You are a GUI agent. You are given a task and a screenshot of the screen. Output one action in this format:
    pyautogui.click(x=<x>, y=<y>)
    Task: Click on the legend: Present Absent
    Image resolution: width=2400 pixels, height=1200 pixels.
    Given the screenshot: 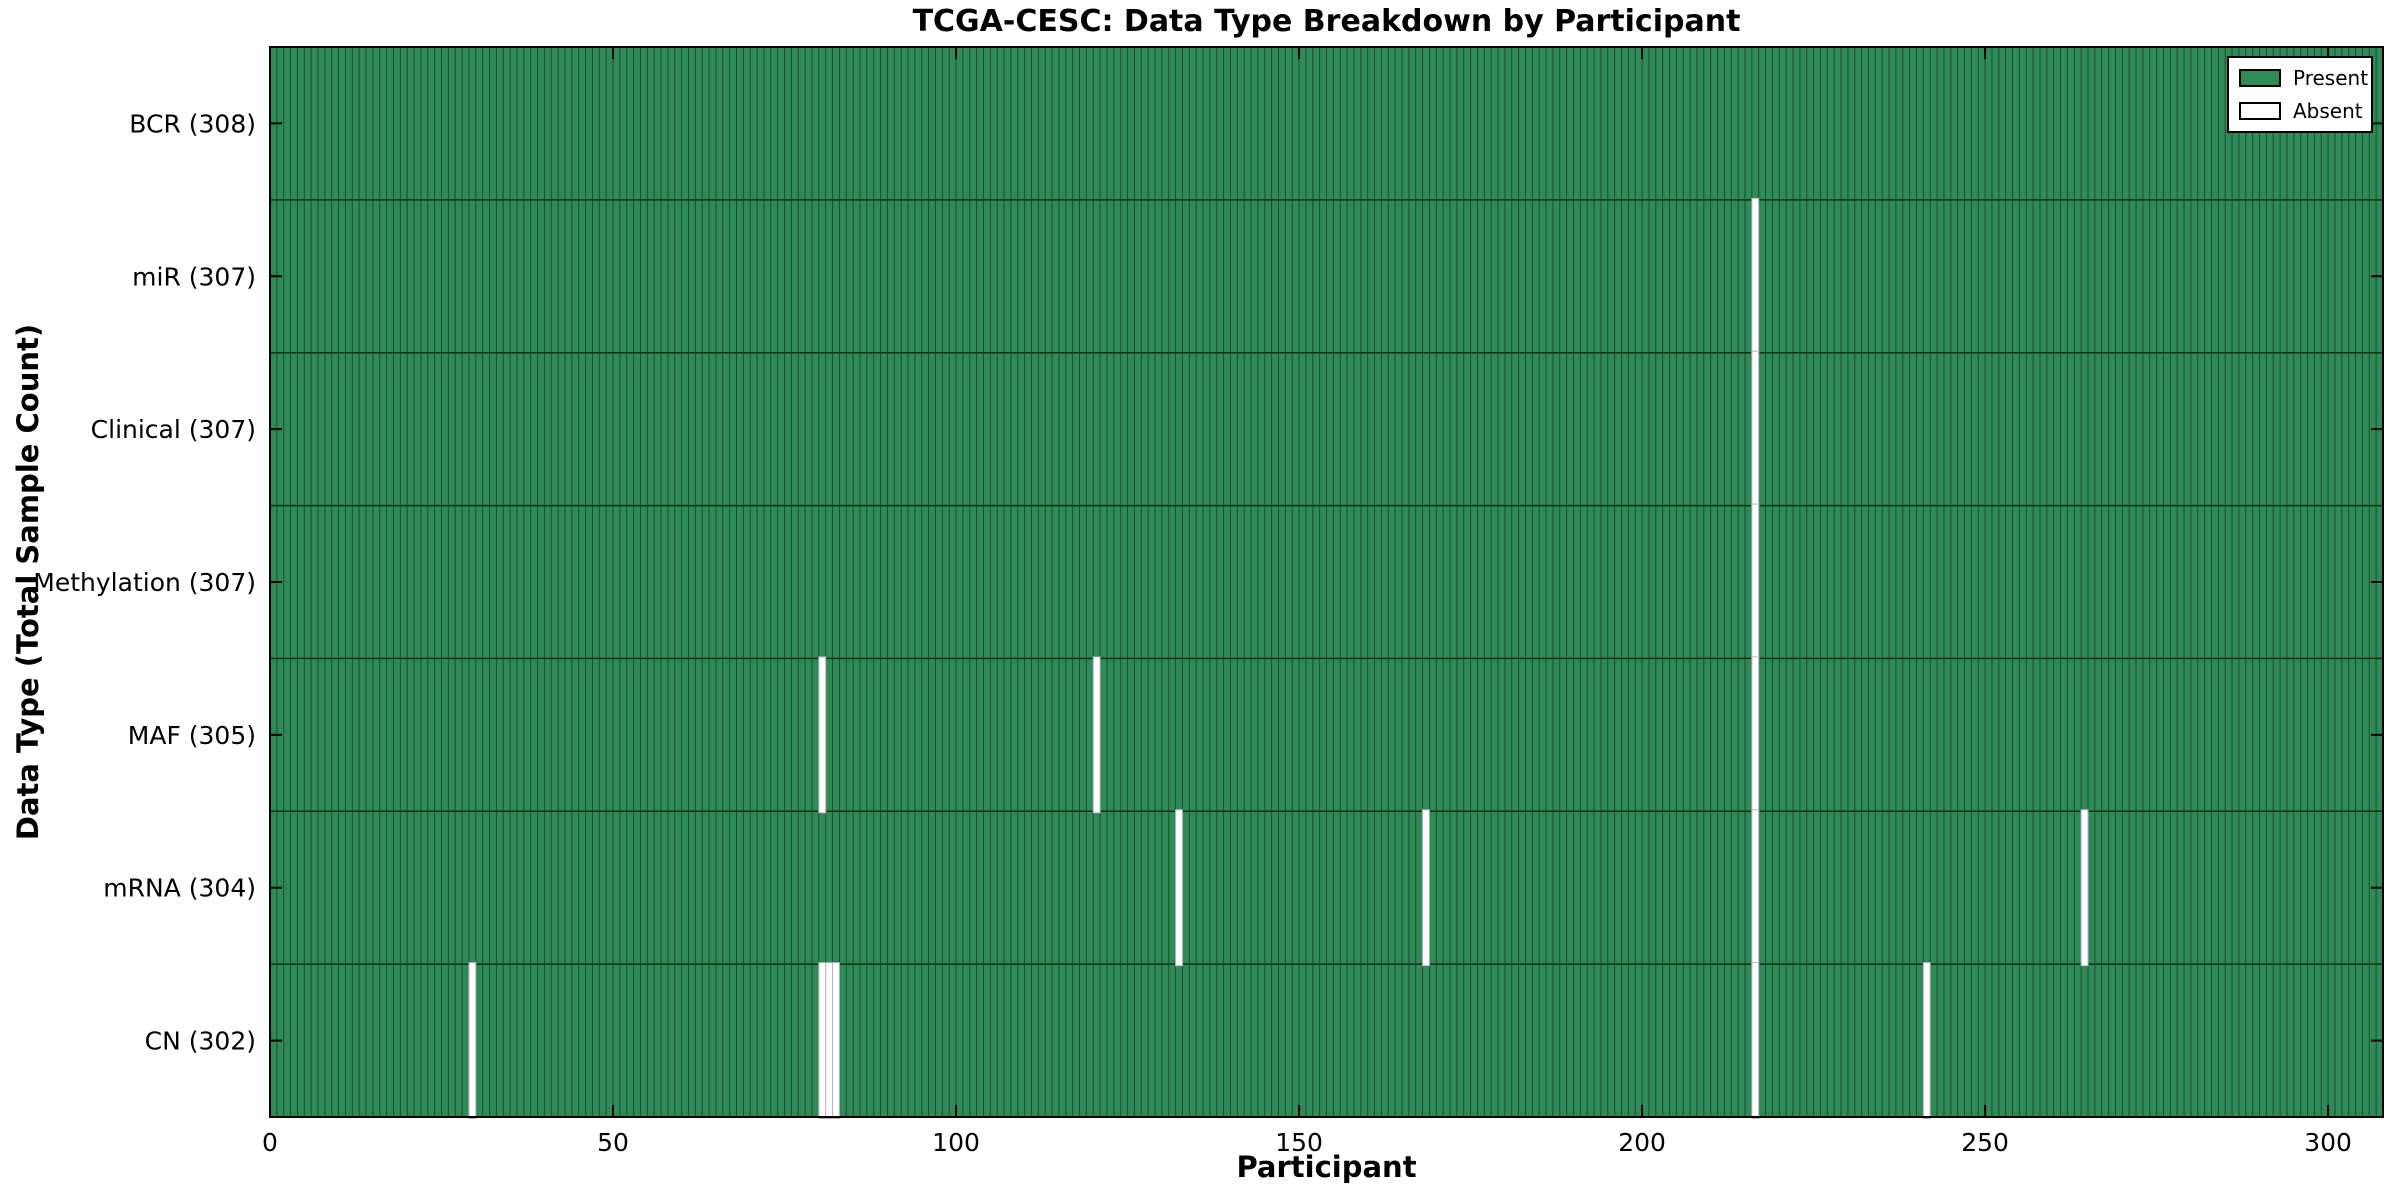 What is the action you would take?
    pyautogui.click(x=2300, y=94)
    